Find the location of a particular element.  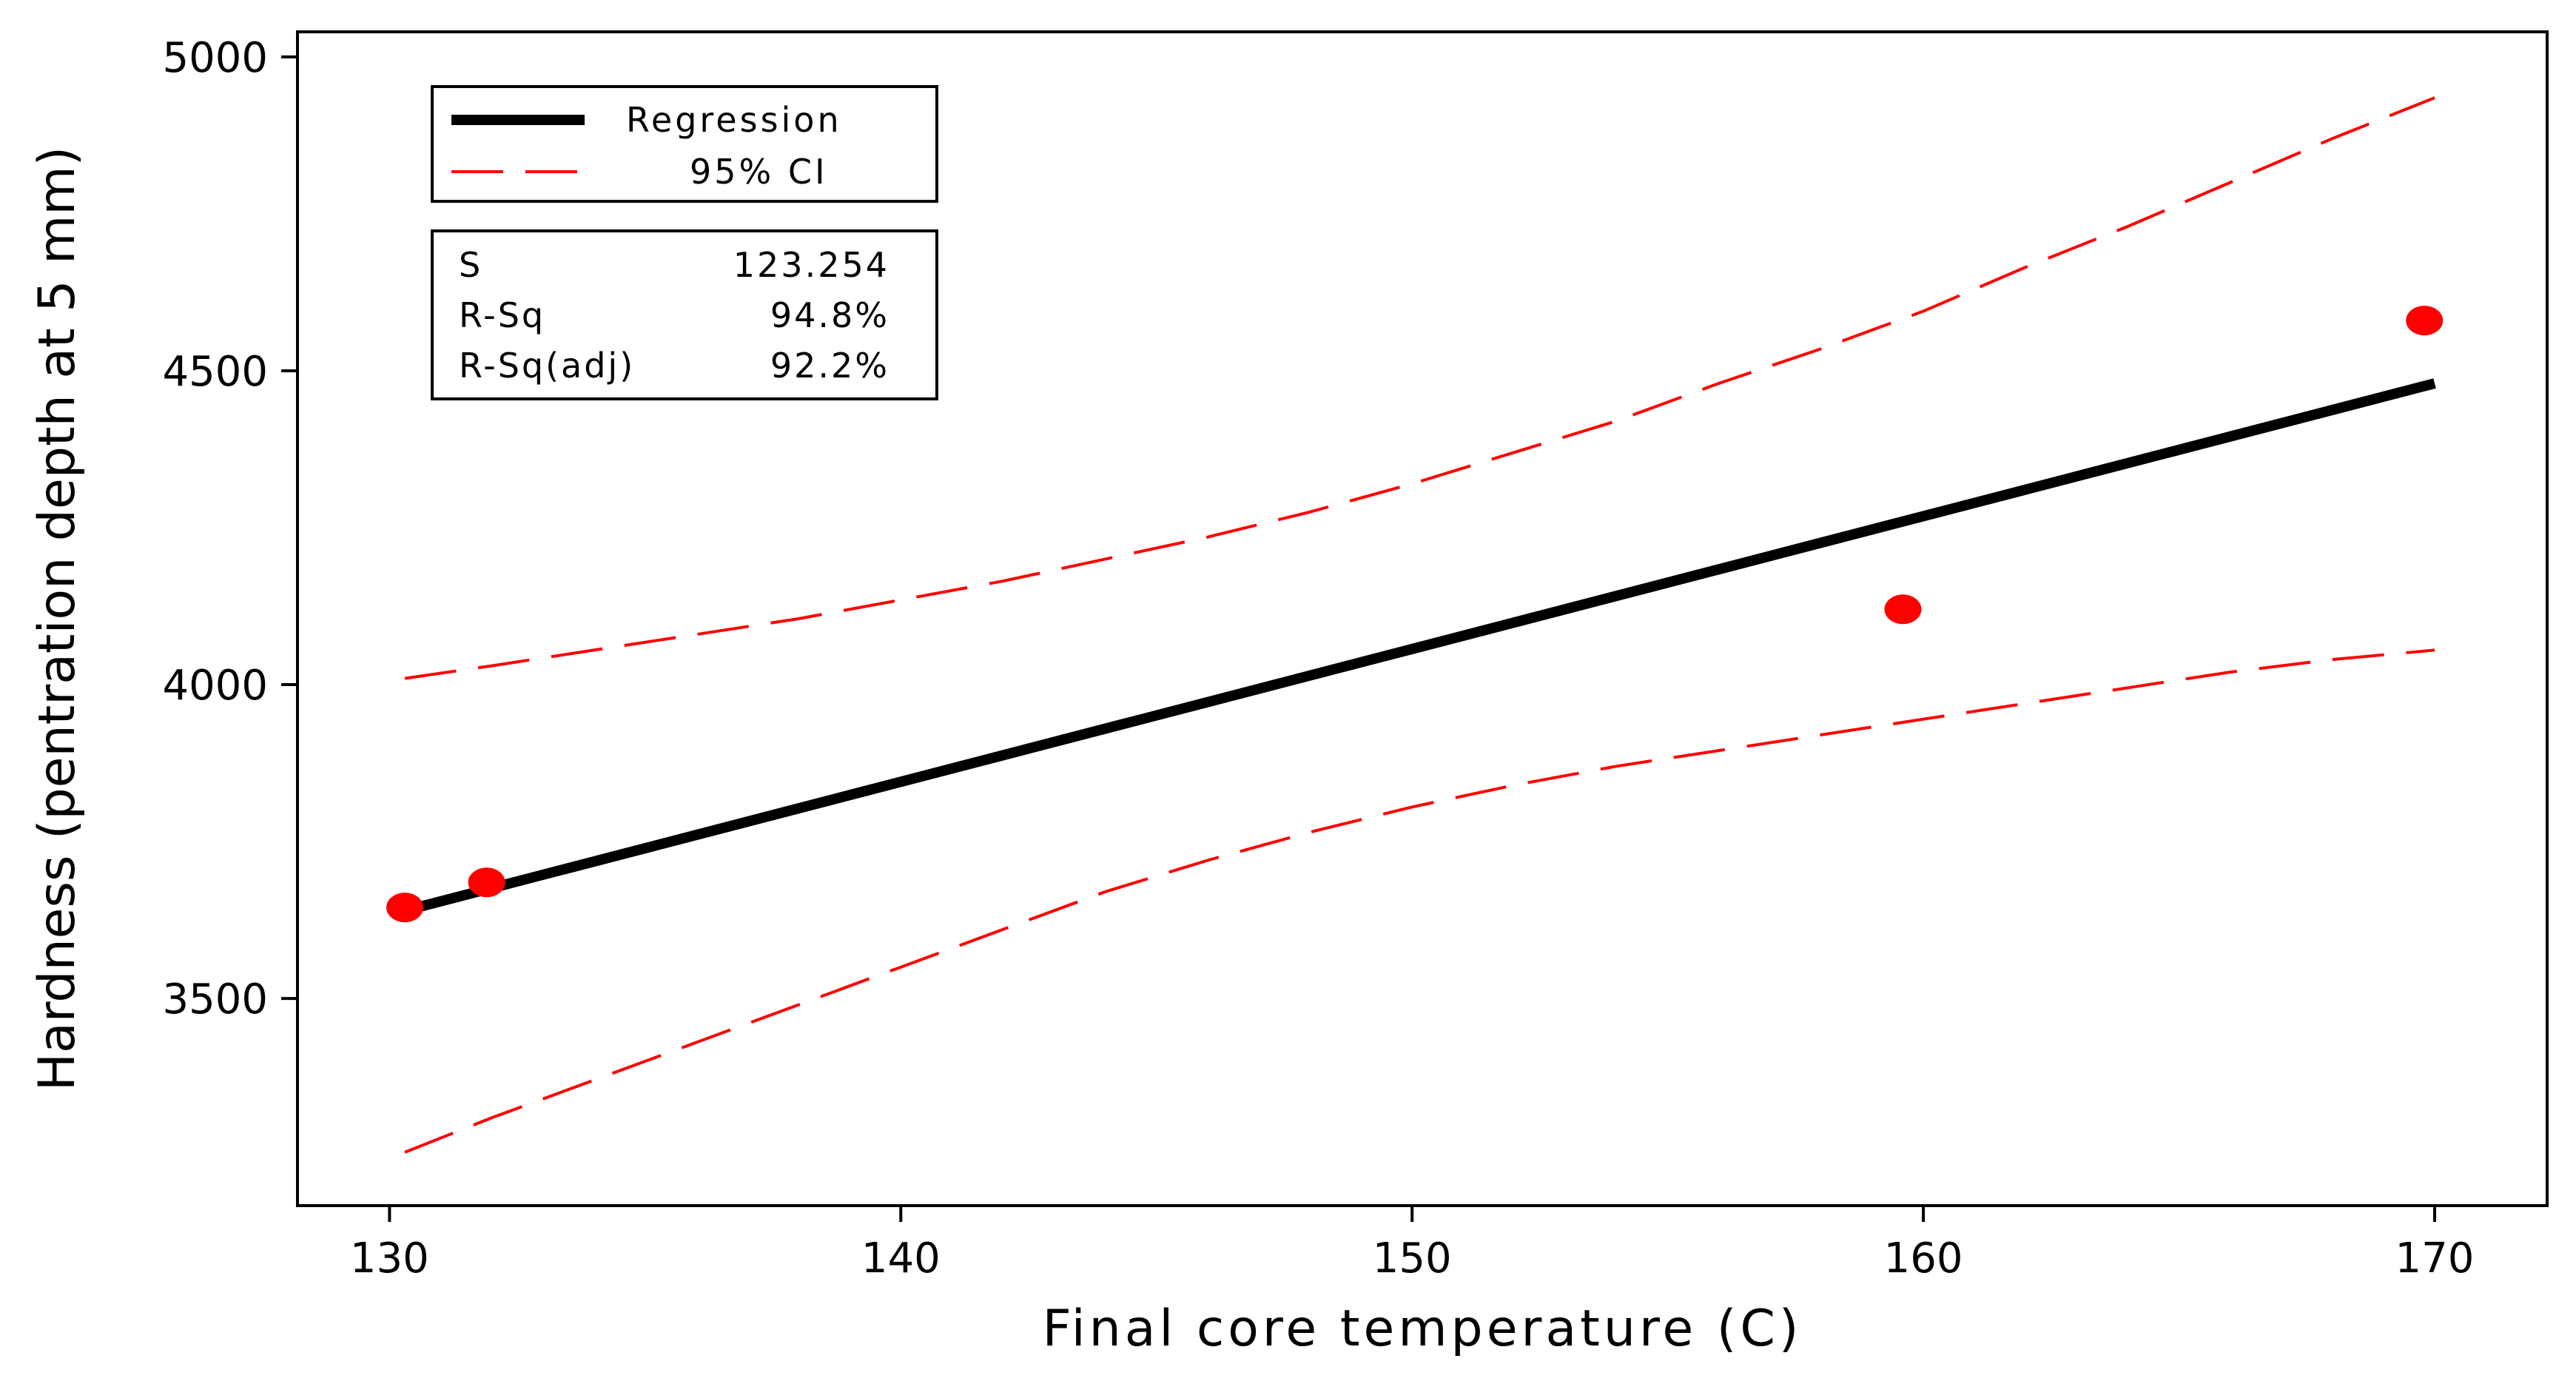

stat-value-rsq-adj: 92.2% is located at coordinates (830, 366).